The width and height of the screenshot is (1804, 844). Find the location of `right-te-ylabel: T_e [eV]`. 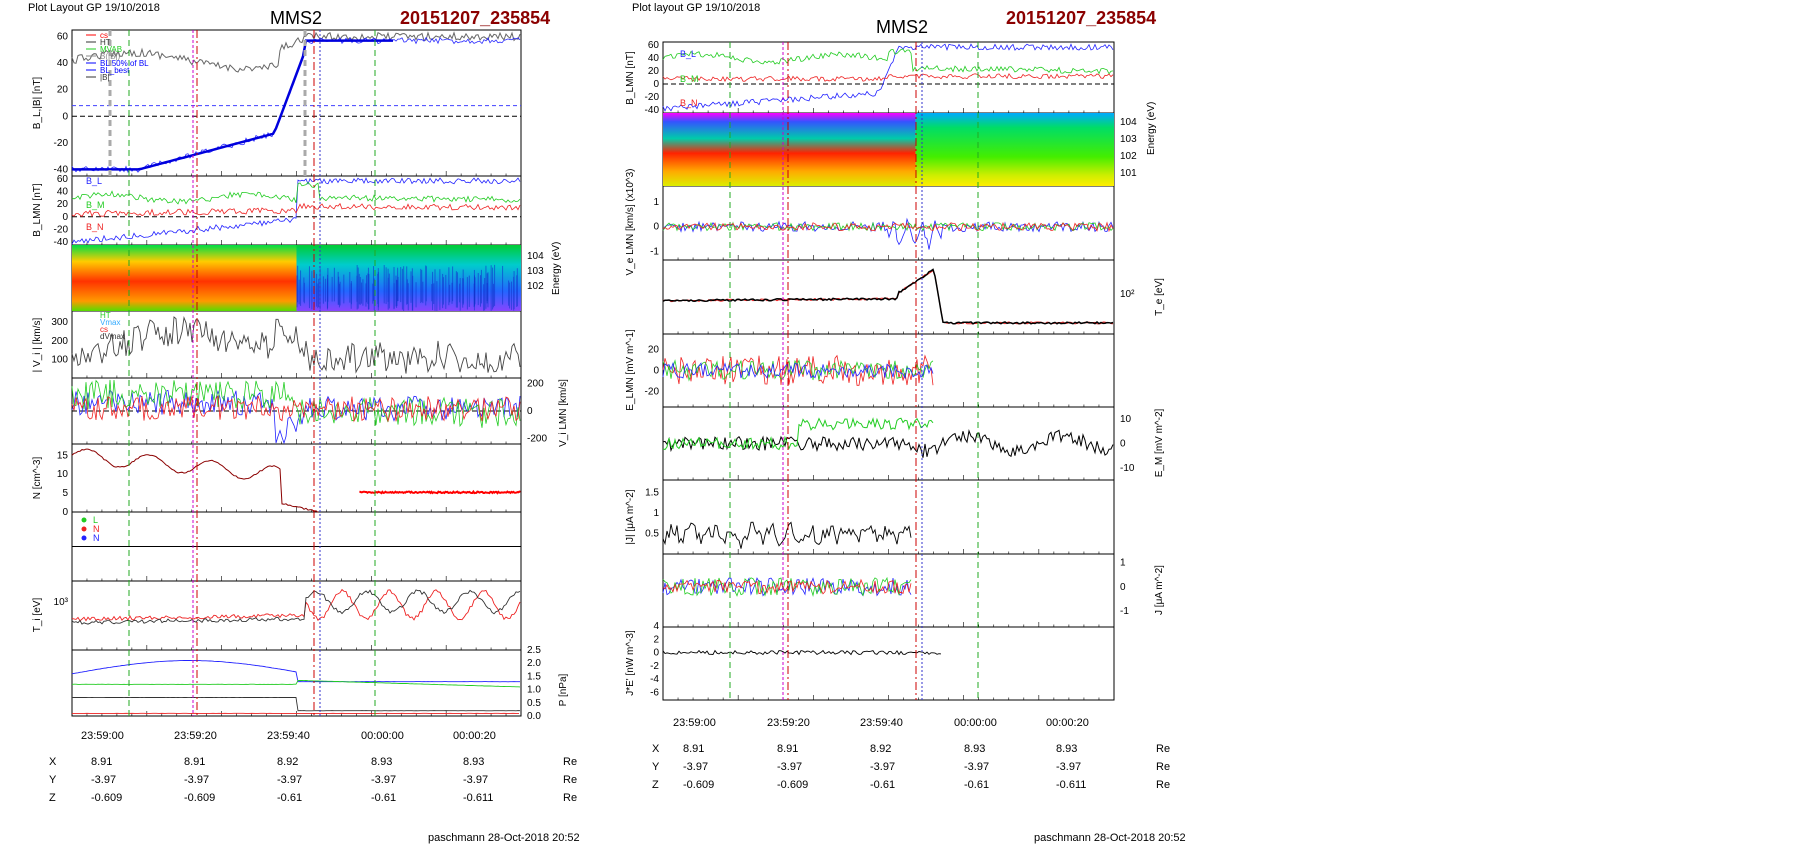

right-te-ylabel: T_e [eV] is located at coordinates (1159, 297).